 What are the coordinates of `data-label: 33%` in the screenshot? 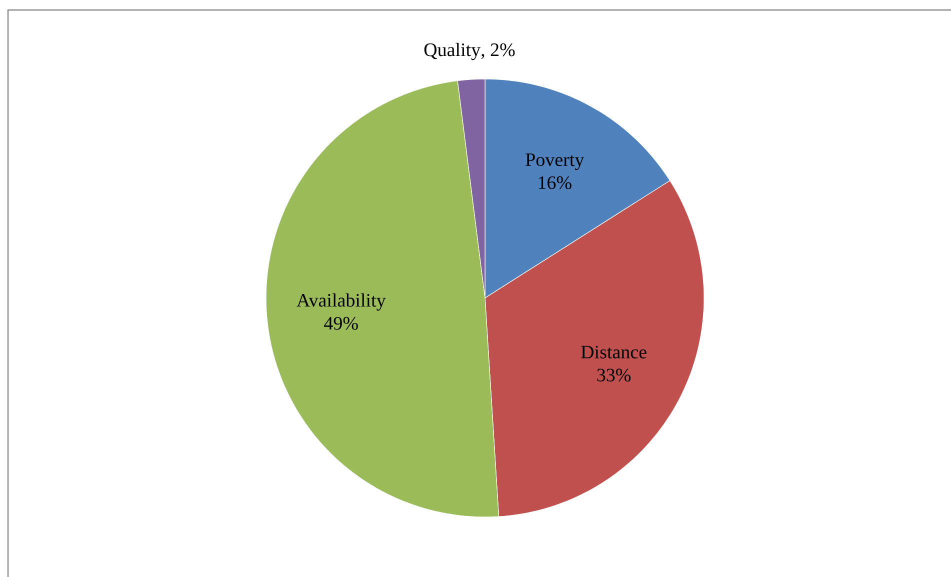 It's located at (614, 375).